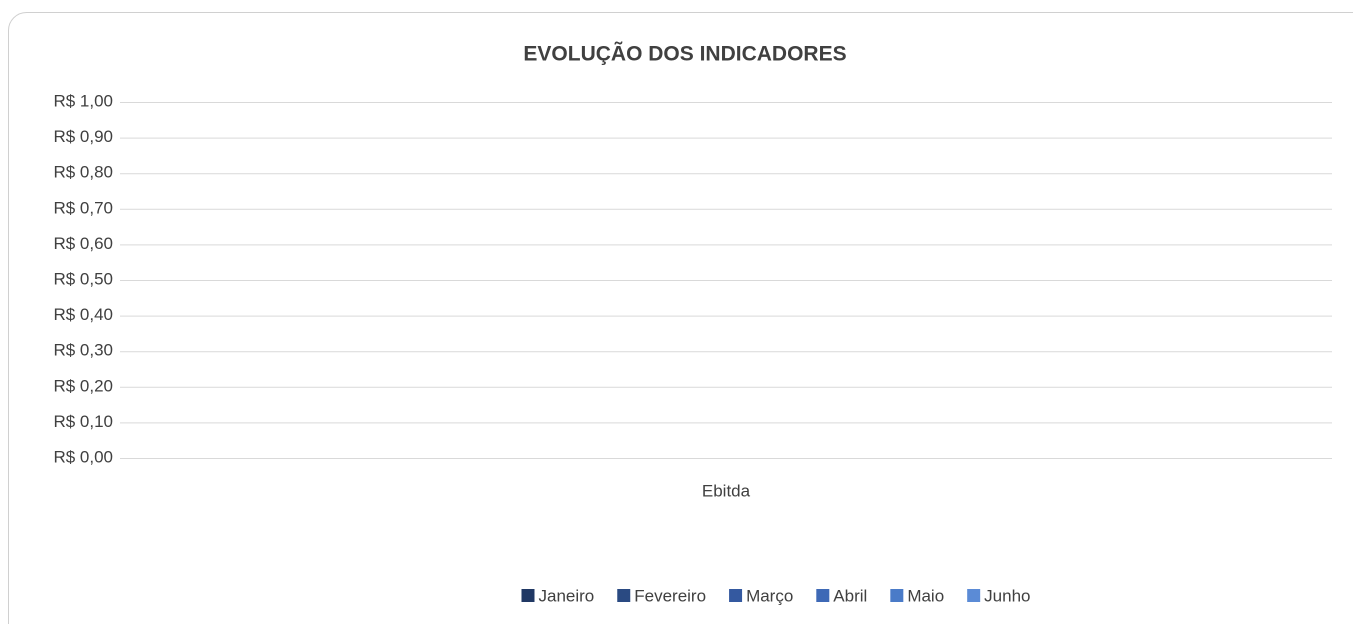 The width and height of the screenshot is (1353, 629). I want to click on x-tick-label: Ebitda, so click(726, 490).